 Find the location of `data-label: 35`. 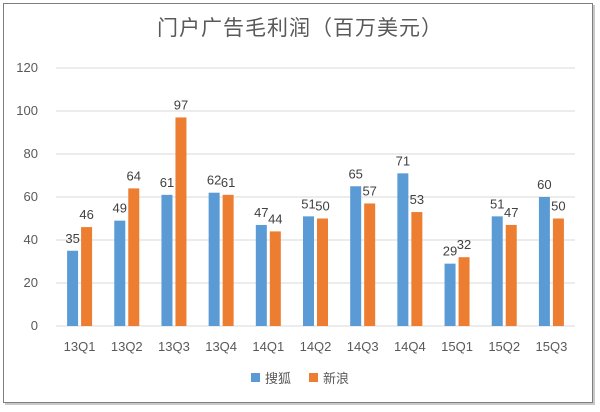

data-label: 35 is located at coordinates (72, 238).